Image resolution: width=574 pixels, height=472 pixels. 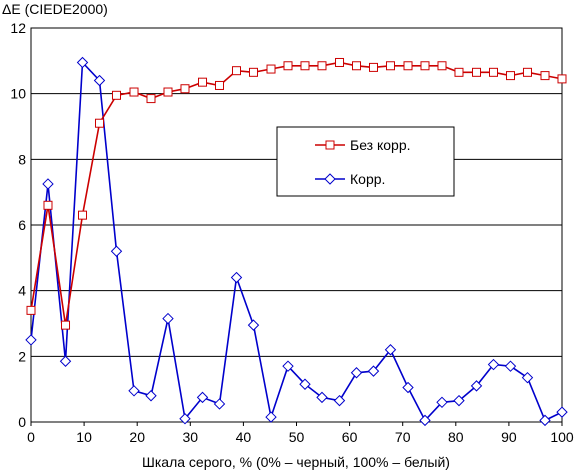 I want to click on x-tick-label: 0, so click(x=31, y=437).